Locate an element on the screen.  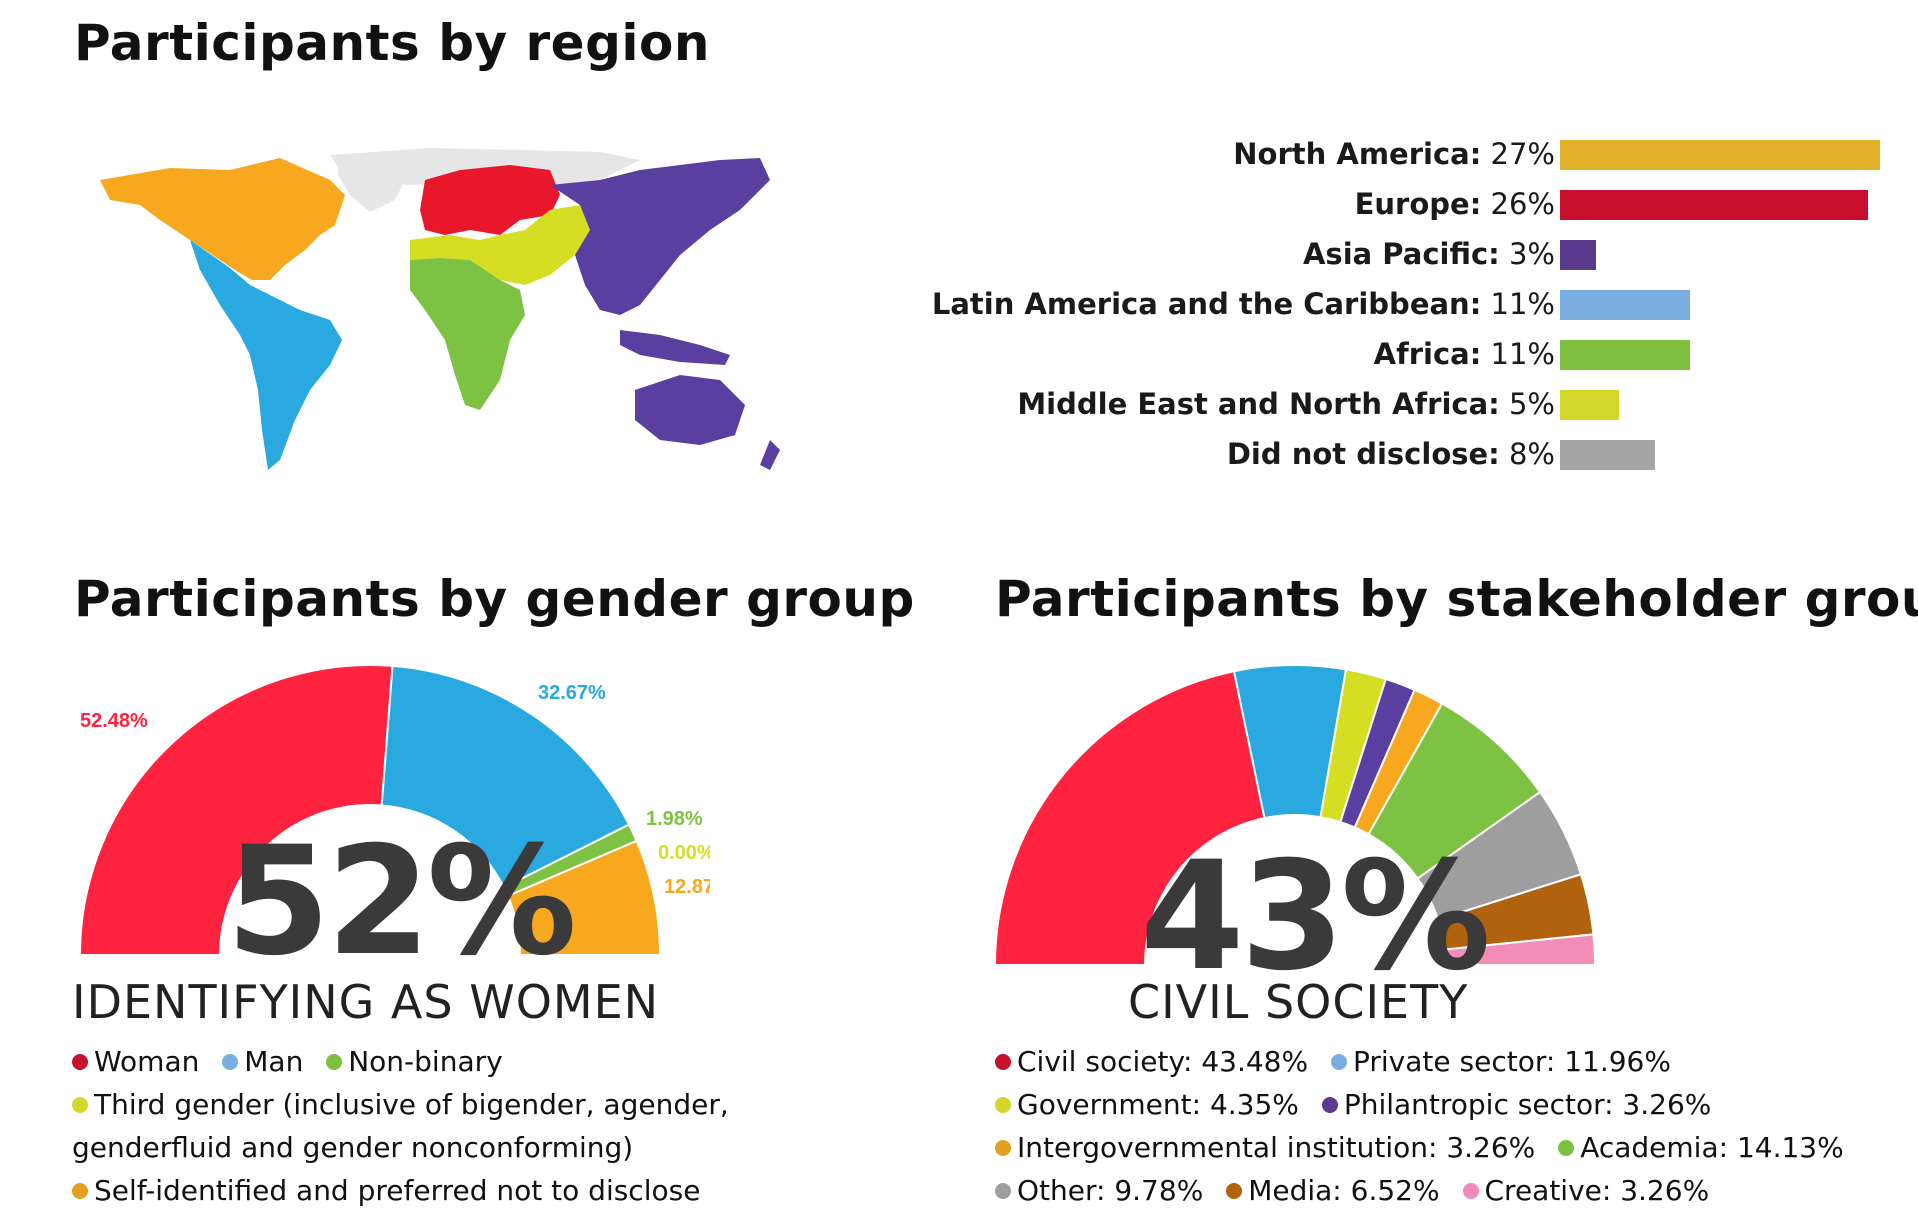
legend-item-private-sector: Private sector: 11.96% is located at coordinates (1501, 1061).